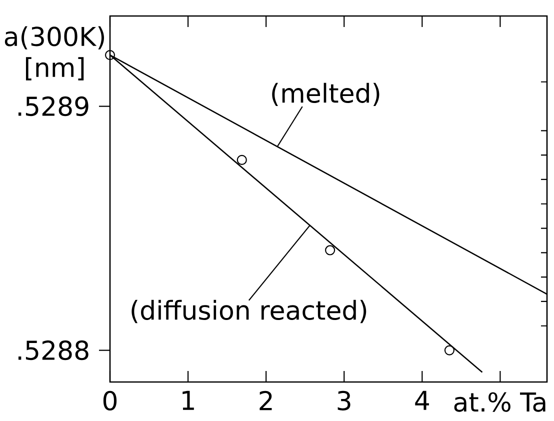 The image size is (554, 421). What do you see at coordinates (188, 400) in the screenshot?
I see `x-tick-label: 1` at bounding box center [188, 400].